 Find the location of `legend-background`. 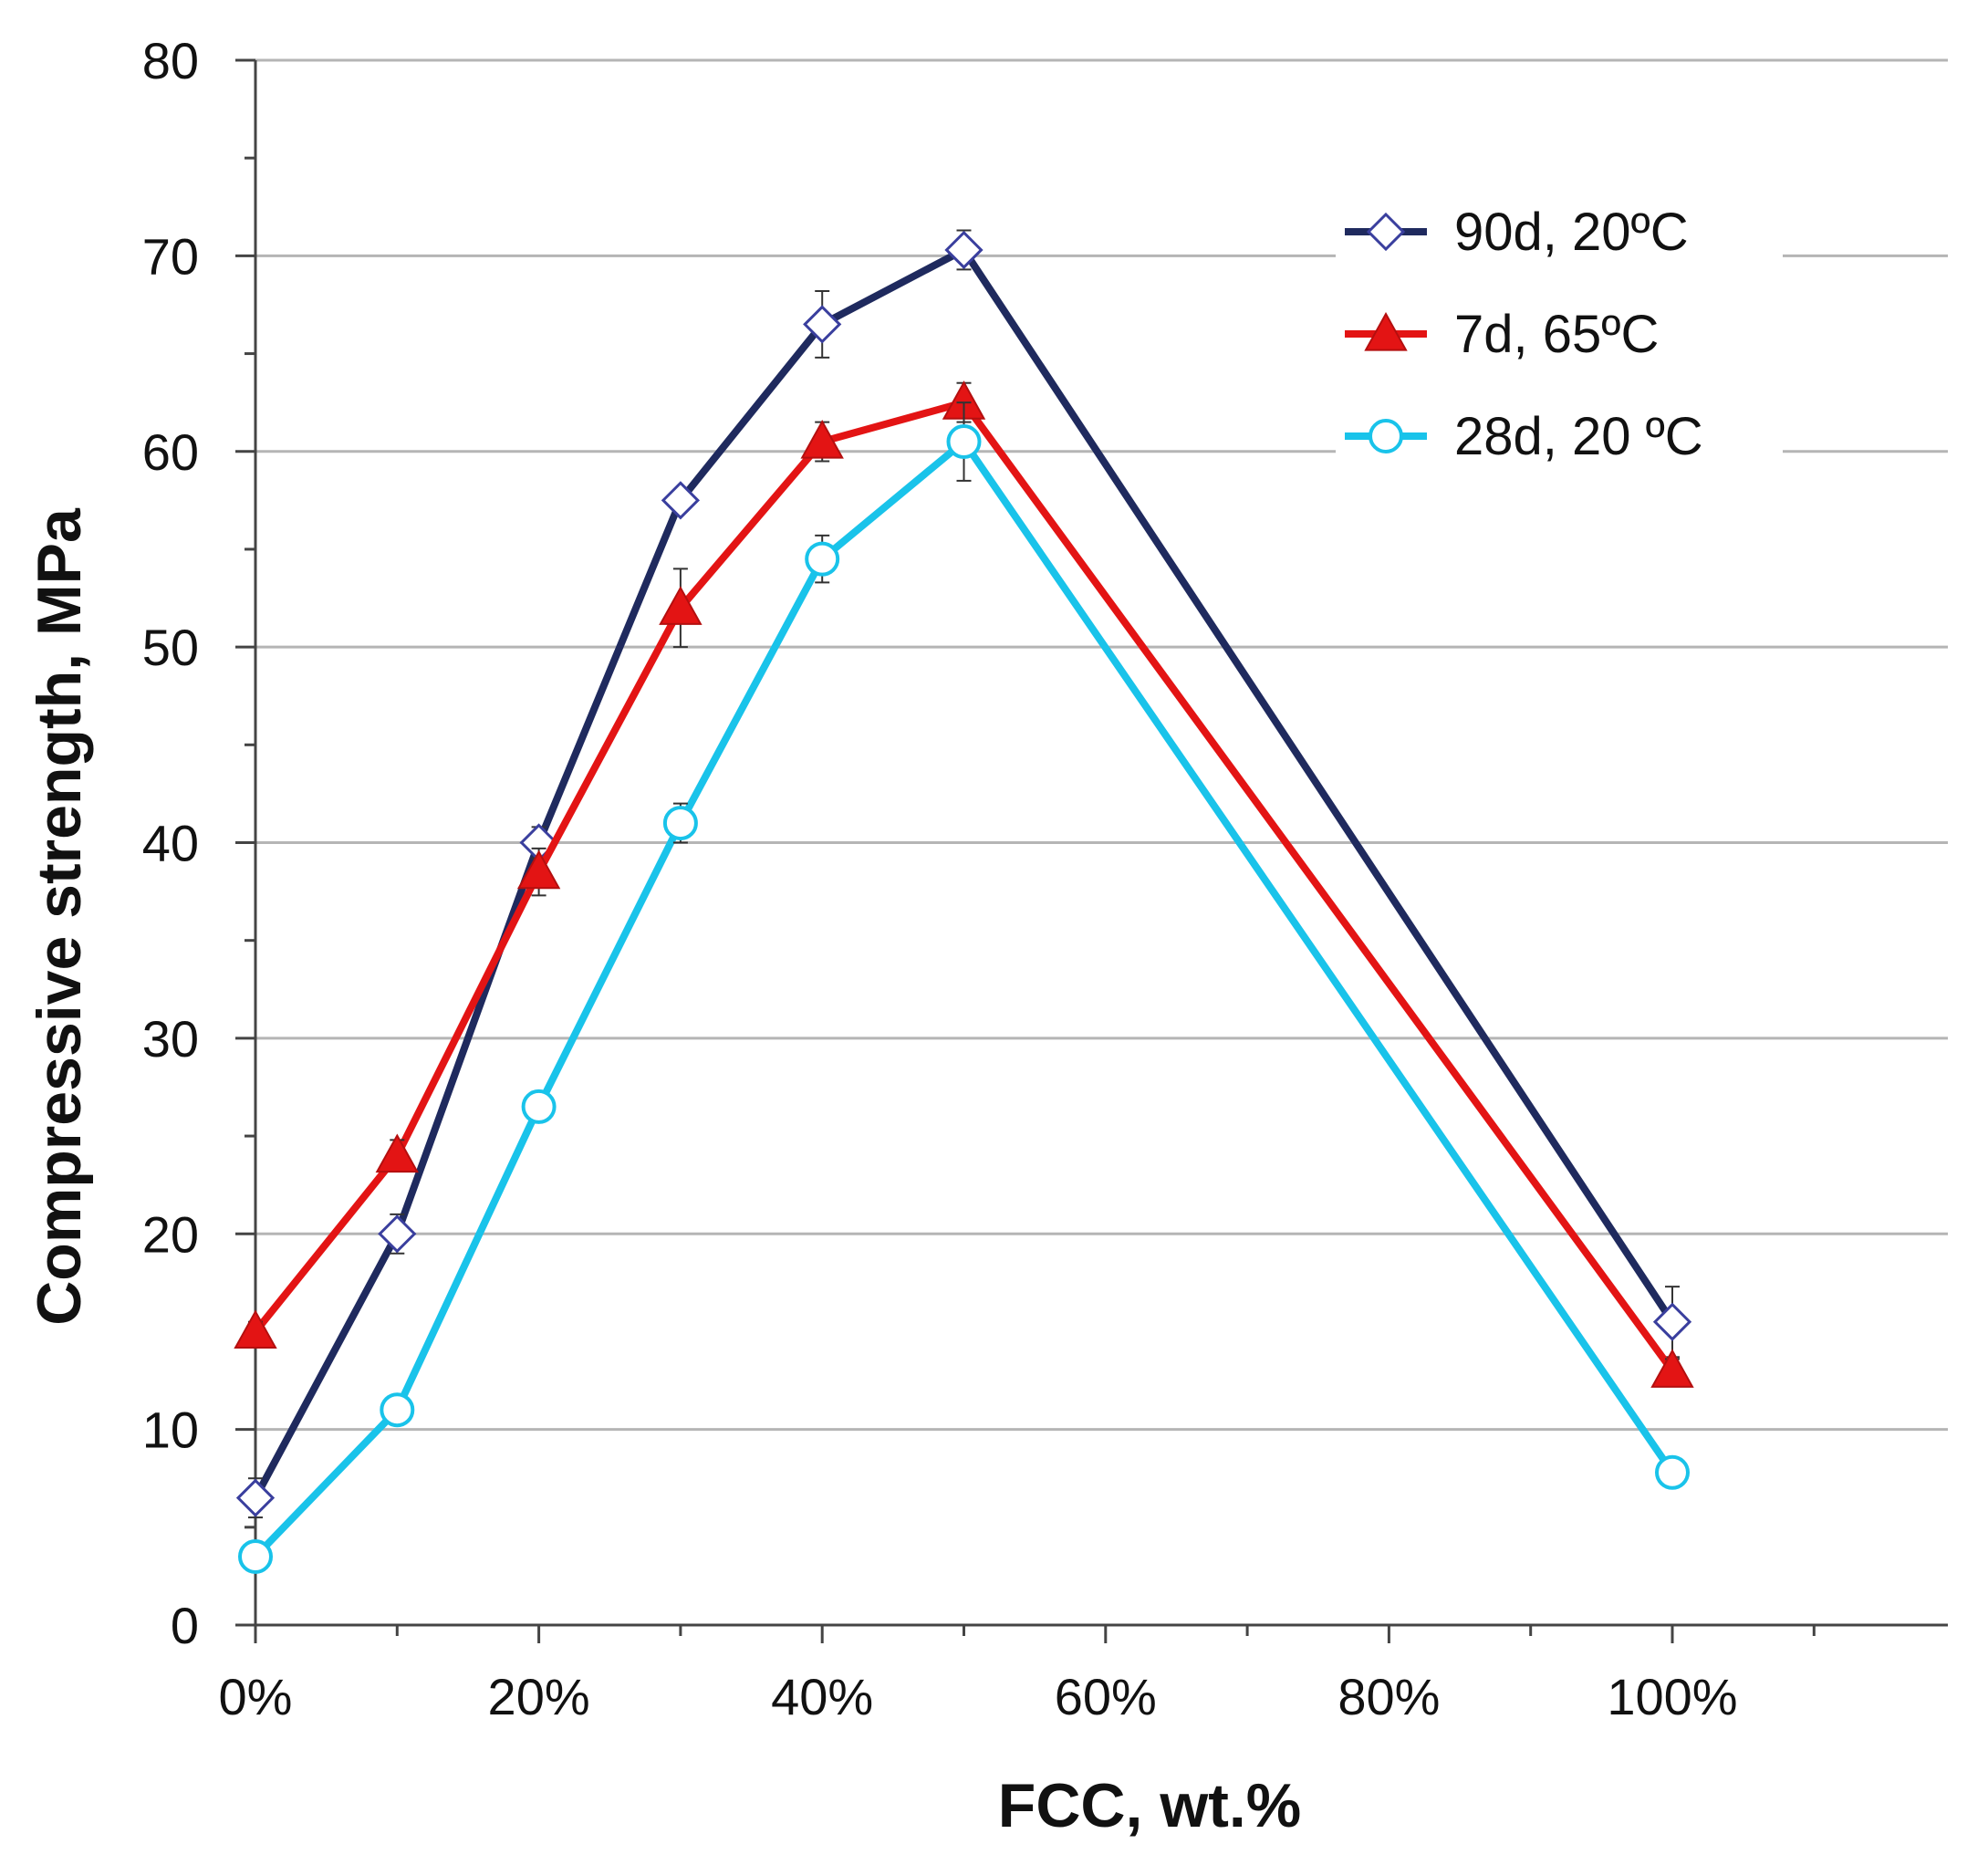

legend-background is located at coordinates (1560, 321).